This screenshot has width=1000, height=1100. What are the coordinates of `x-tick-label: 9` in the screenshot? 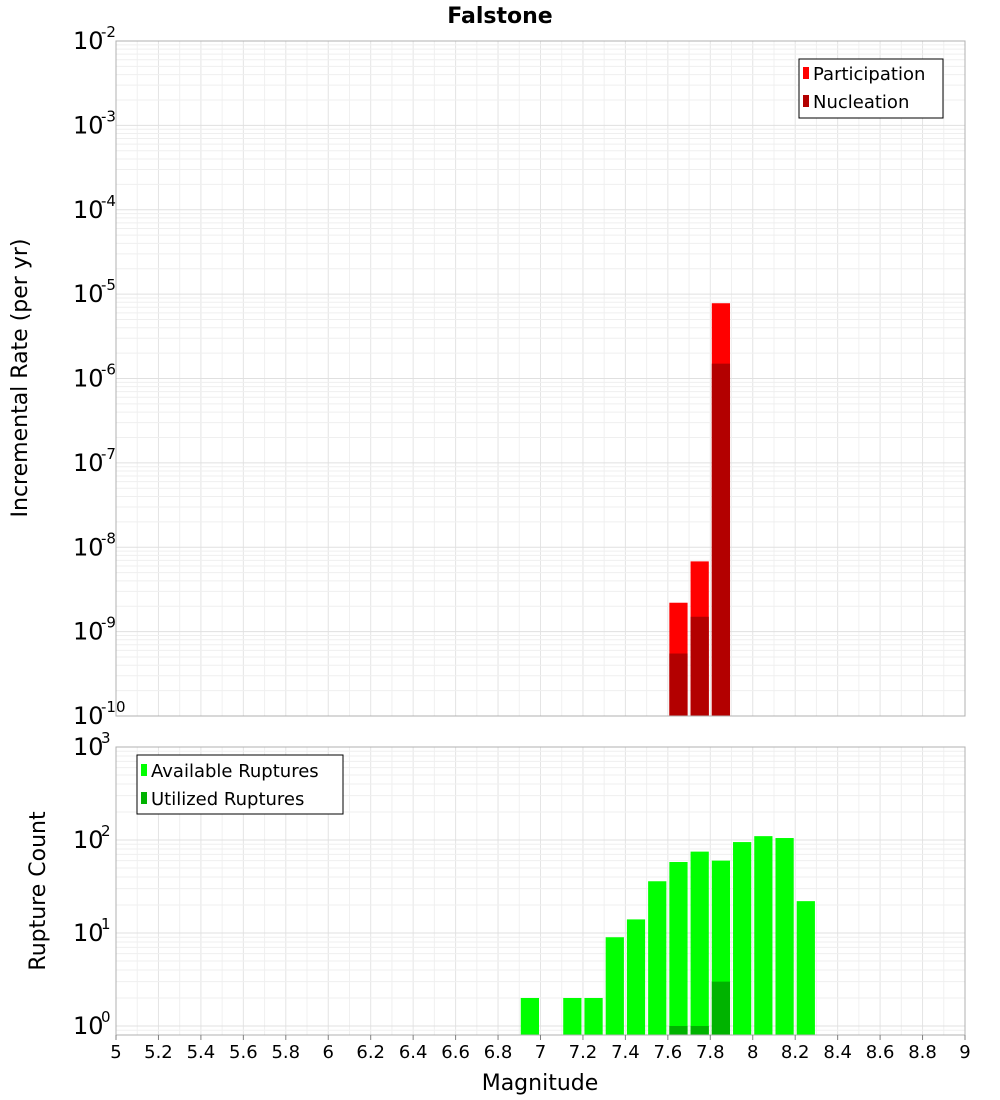 It's located at (964, 1052).